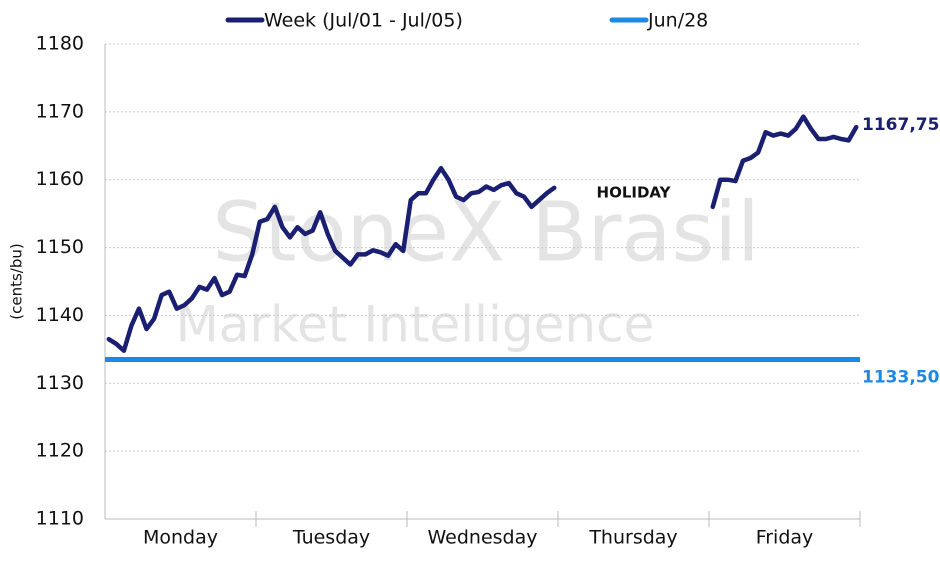 The image size is (940, 564). Describe the element at coordinates (632, 538) in the screenshot. I see `x-tick-label: Thursday` at that location.